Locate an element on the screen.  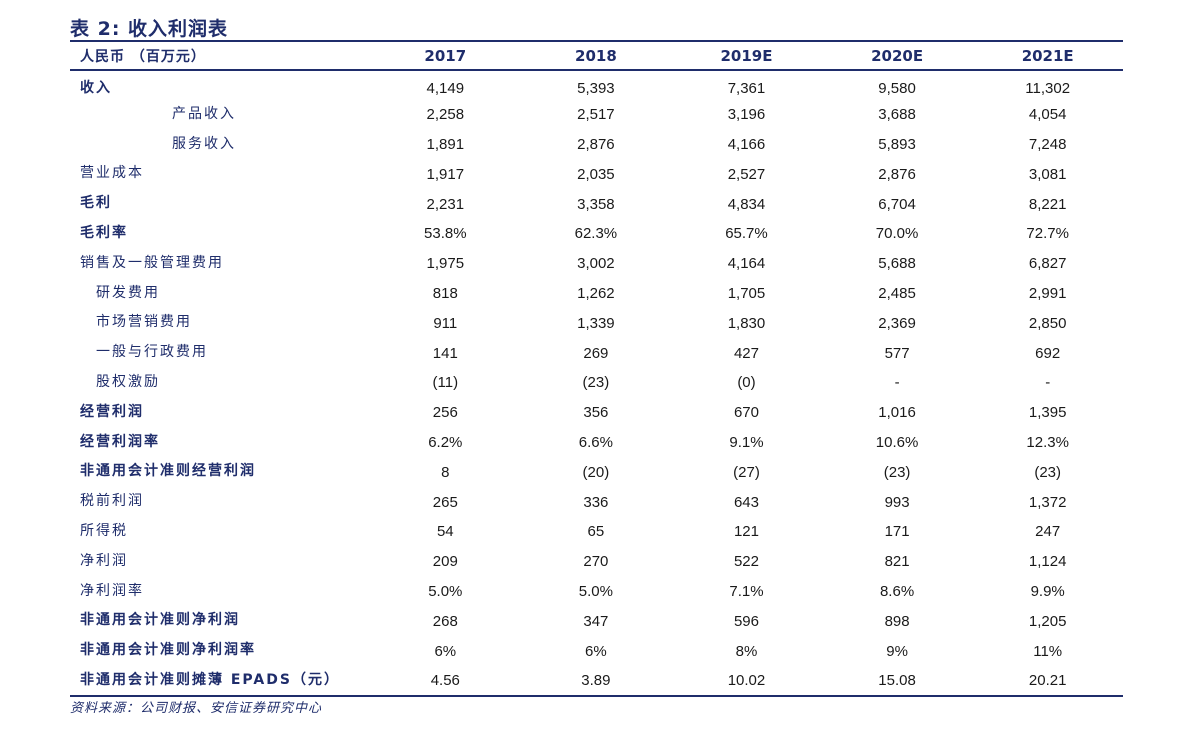
table-row: 销售及一般管理费用 1,975 3,002 4,164 5,688 6,827 is located at coordinates (596, 264).